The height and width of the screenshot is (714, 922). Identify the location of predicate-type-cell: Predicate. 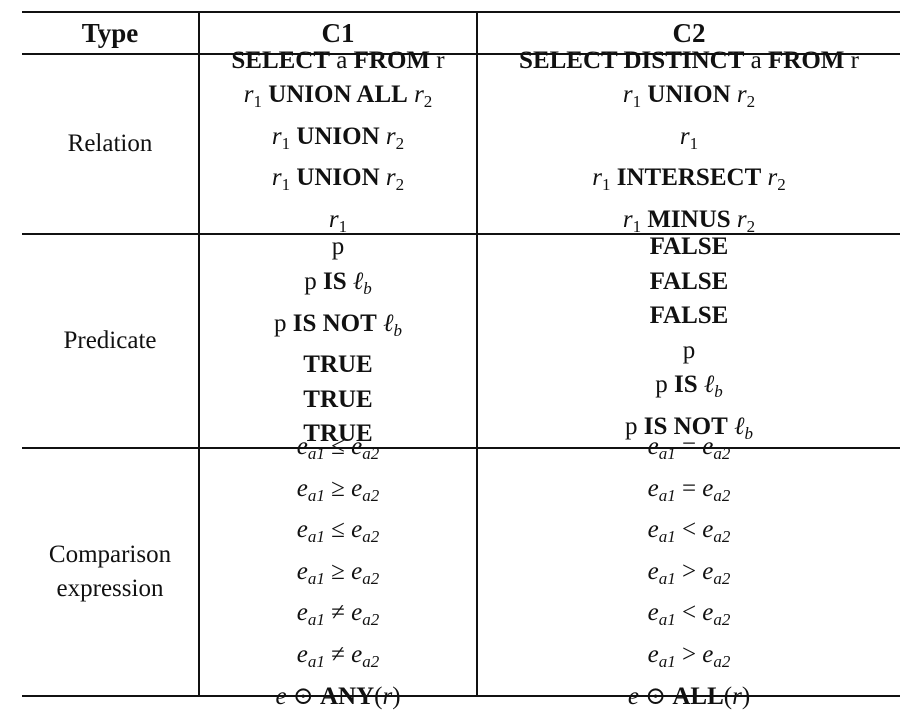
(110, 341).